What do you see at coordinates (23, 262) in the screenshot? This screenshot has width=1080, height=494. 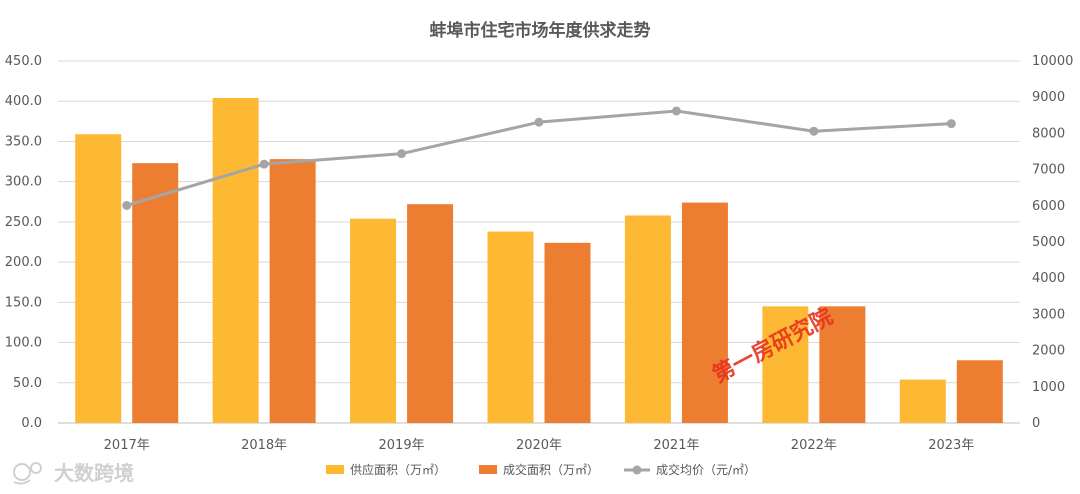 I see `left-tick-label: 200.0` at bounding box center [23, 262].